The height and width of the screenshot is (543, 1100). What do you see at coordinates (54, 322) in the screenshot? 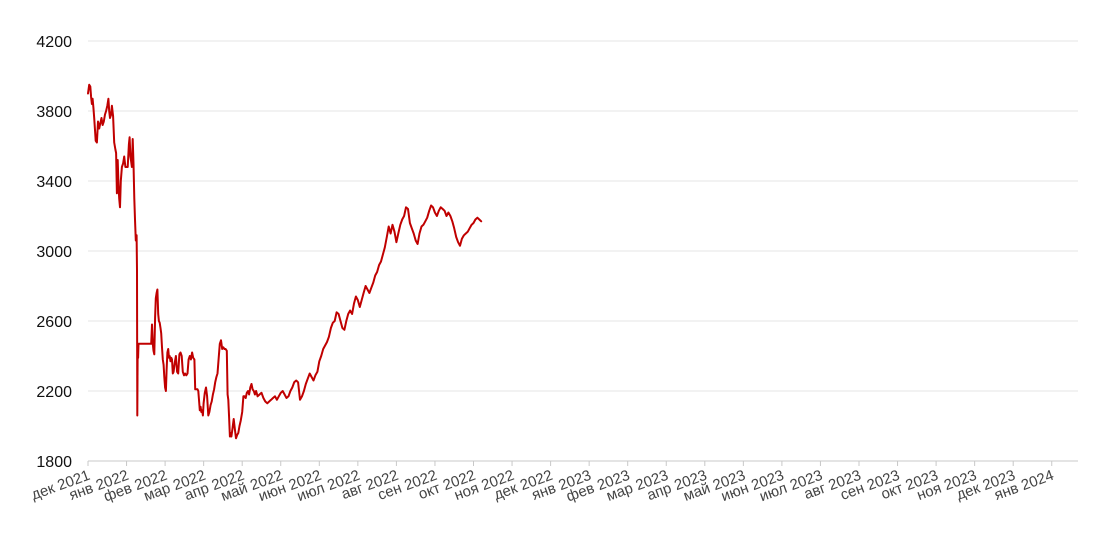
I see `y-tick-label: 2600` at bounding box center [54, 322].